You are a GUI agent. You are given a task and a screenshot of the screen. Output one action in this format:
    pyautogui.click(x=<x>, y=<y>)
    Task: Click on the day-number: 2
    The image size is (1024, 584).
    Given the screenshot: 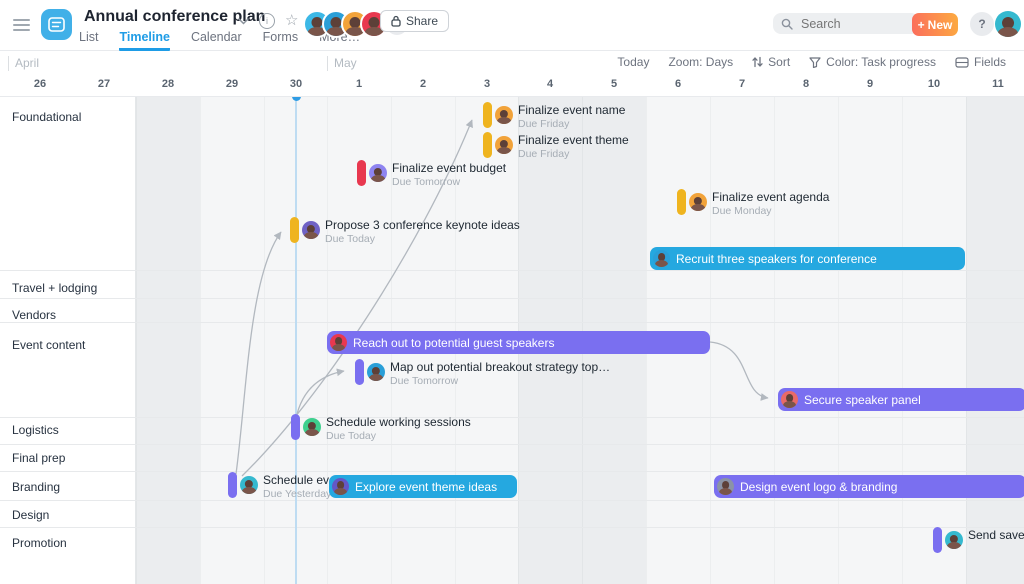 What is the action you would take?
    pyautogui.click(x=423, y=84)
    